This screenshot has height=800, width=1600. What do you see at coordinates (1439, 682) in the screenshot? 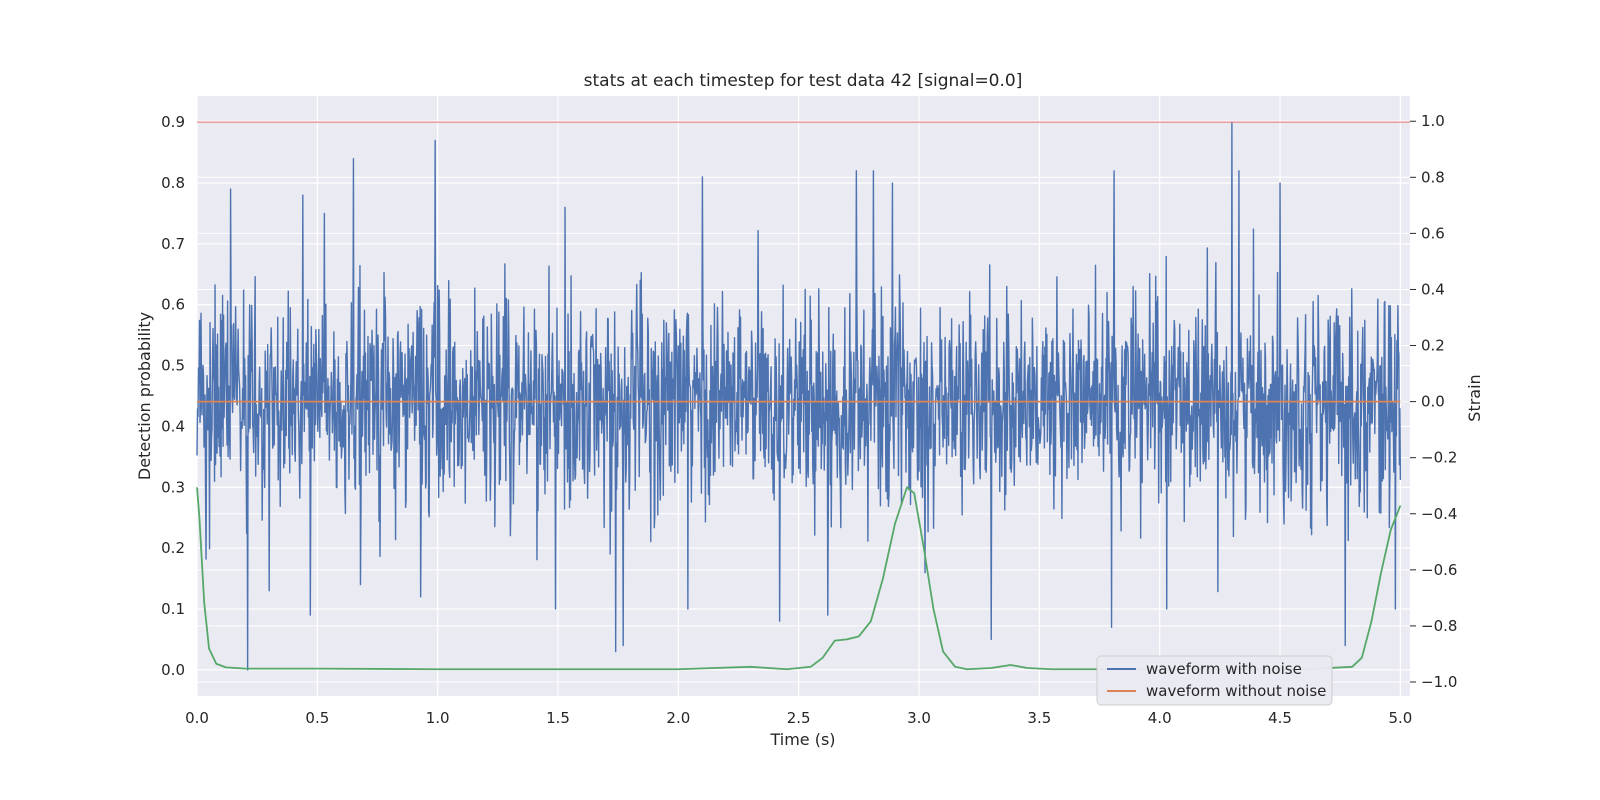
I see `y2-tick-label: −1.0` at bounding box center [1439, 682].